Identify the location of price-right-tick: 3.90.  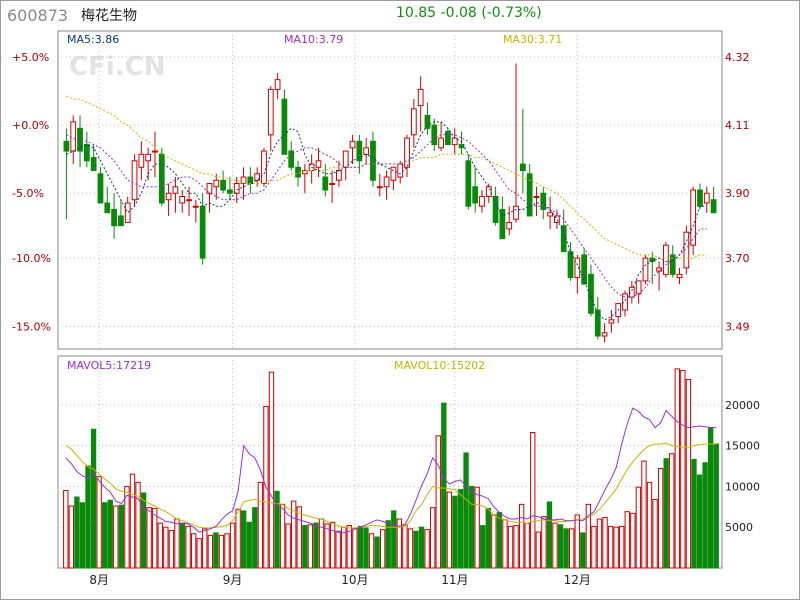
(737, 193).